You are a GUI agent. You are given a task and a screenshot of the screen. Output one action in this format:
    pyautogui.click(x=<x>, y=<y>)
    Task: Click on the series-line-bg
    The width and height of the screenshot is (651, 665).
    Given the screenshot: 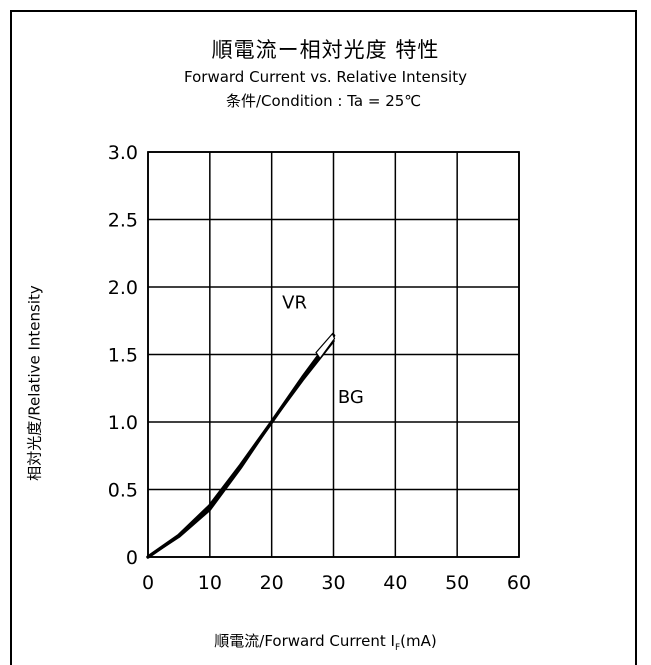 What is the action you would take?
    pyautogui.click(x=240, y=449)
    